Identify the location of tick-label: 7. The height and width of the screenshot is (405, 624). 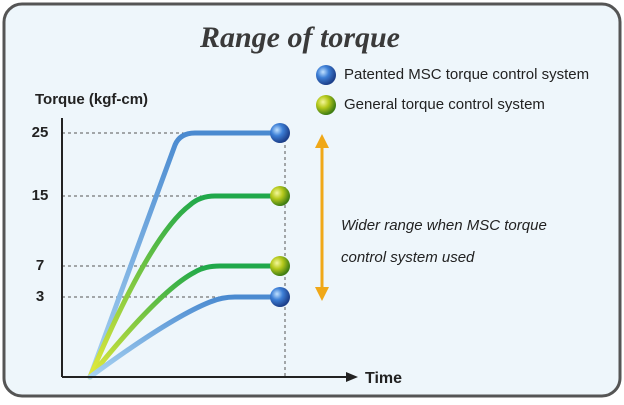
(40, 265).